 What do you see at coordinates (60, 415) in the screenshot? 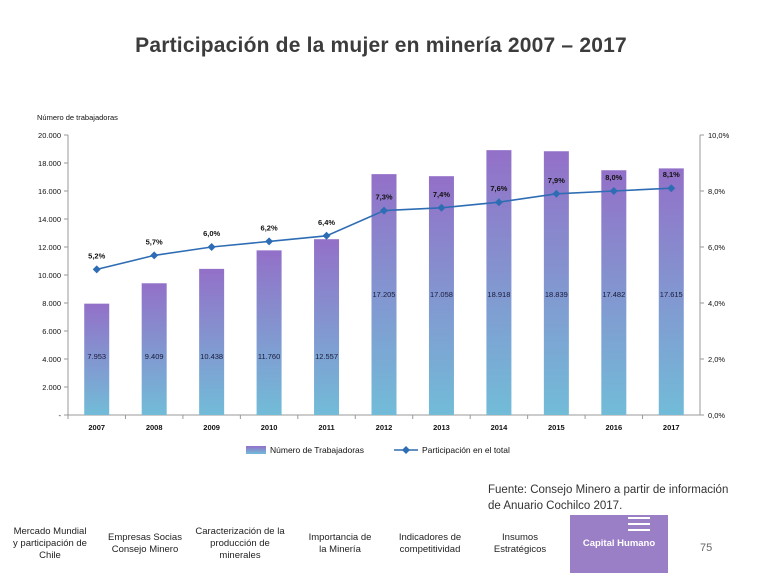
I see `left-tick-label: -` at bounding box center [60, 415].